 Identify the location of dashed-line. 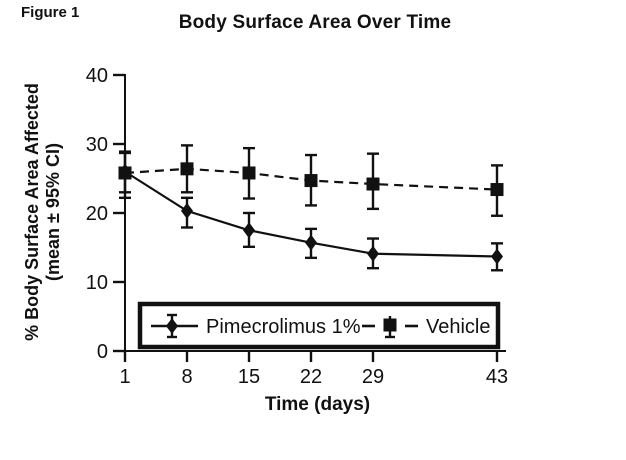
(311, 179).